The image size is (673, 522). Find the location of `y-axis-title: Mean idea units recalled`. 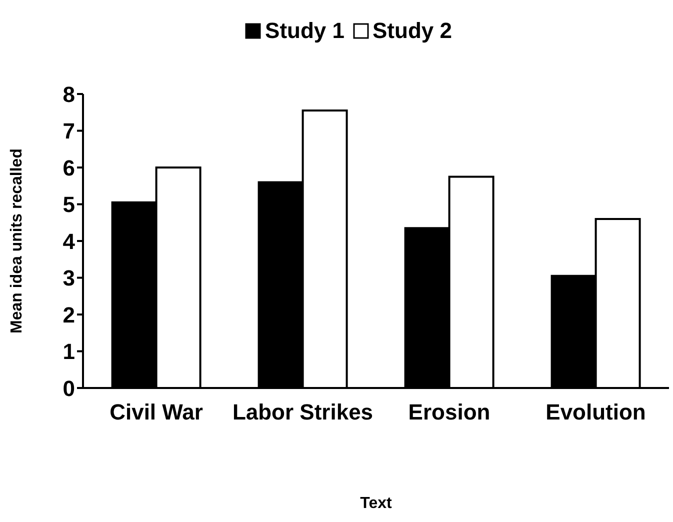

y-axis-title: Mean idea units recalled is located at coordinates (17, 241).